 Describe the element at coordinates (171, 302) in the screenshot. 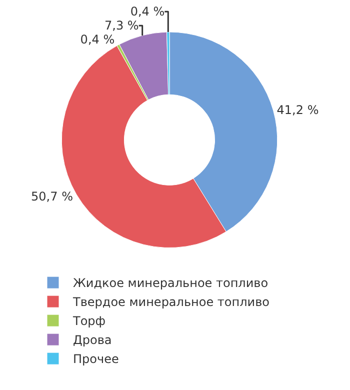

I see `legend-label: Твердое минеральное топливо` at that location.